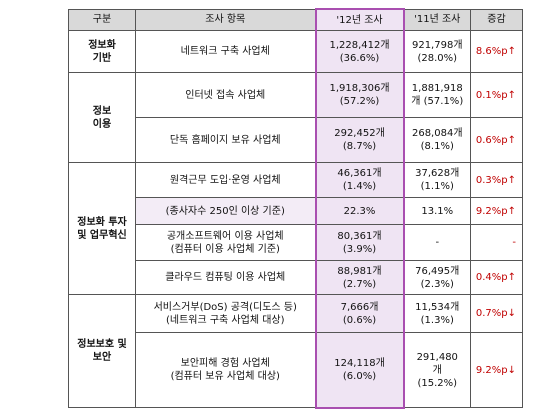  I want to click on change: 0.7%p↓, so click(496, 313).